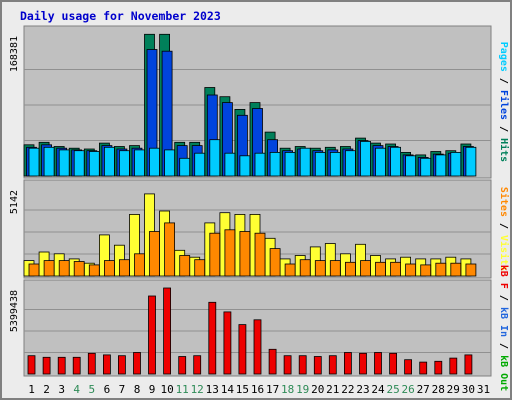 This screenshot has height=400, width=512. I want to click on side-legend-middle-part-2: Visits, so click(504, 253).